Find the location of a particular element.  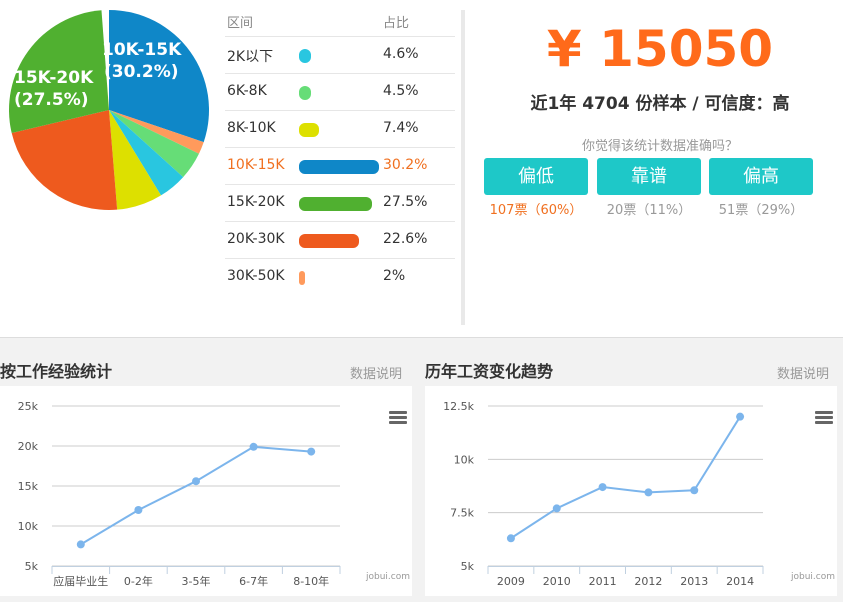

pie-label-10k-15k: 10K-15K is located at coordinates (142, 50).